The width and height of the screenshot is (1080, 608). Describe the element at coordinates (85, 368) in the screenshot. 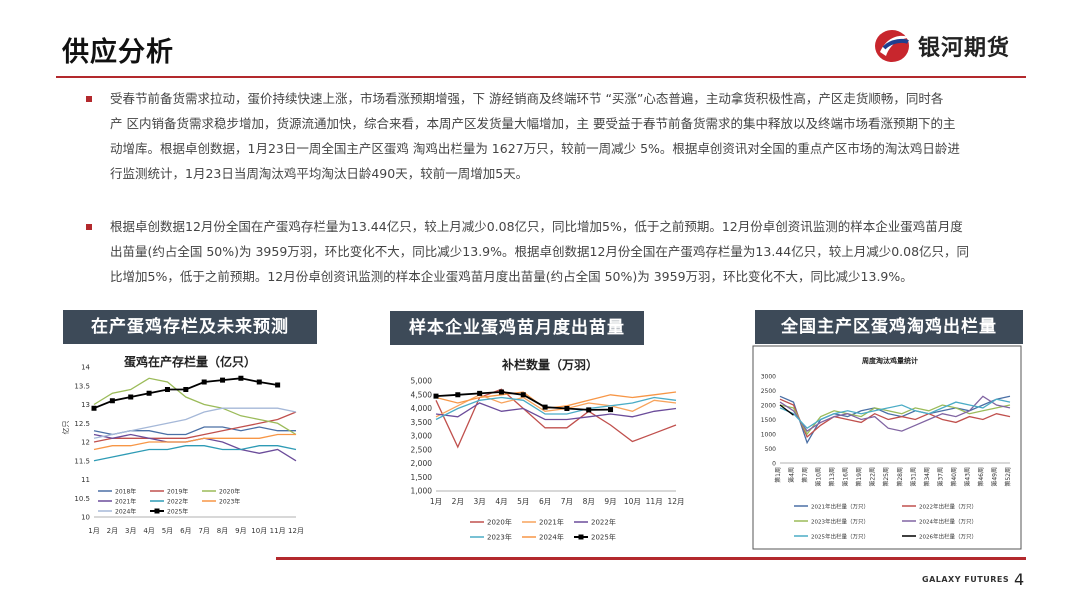

I see `y-tick-label: 14` at that location.